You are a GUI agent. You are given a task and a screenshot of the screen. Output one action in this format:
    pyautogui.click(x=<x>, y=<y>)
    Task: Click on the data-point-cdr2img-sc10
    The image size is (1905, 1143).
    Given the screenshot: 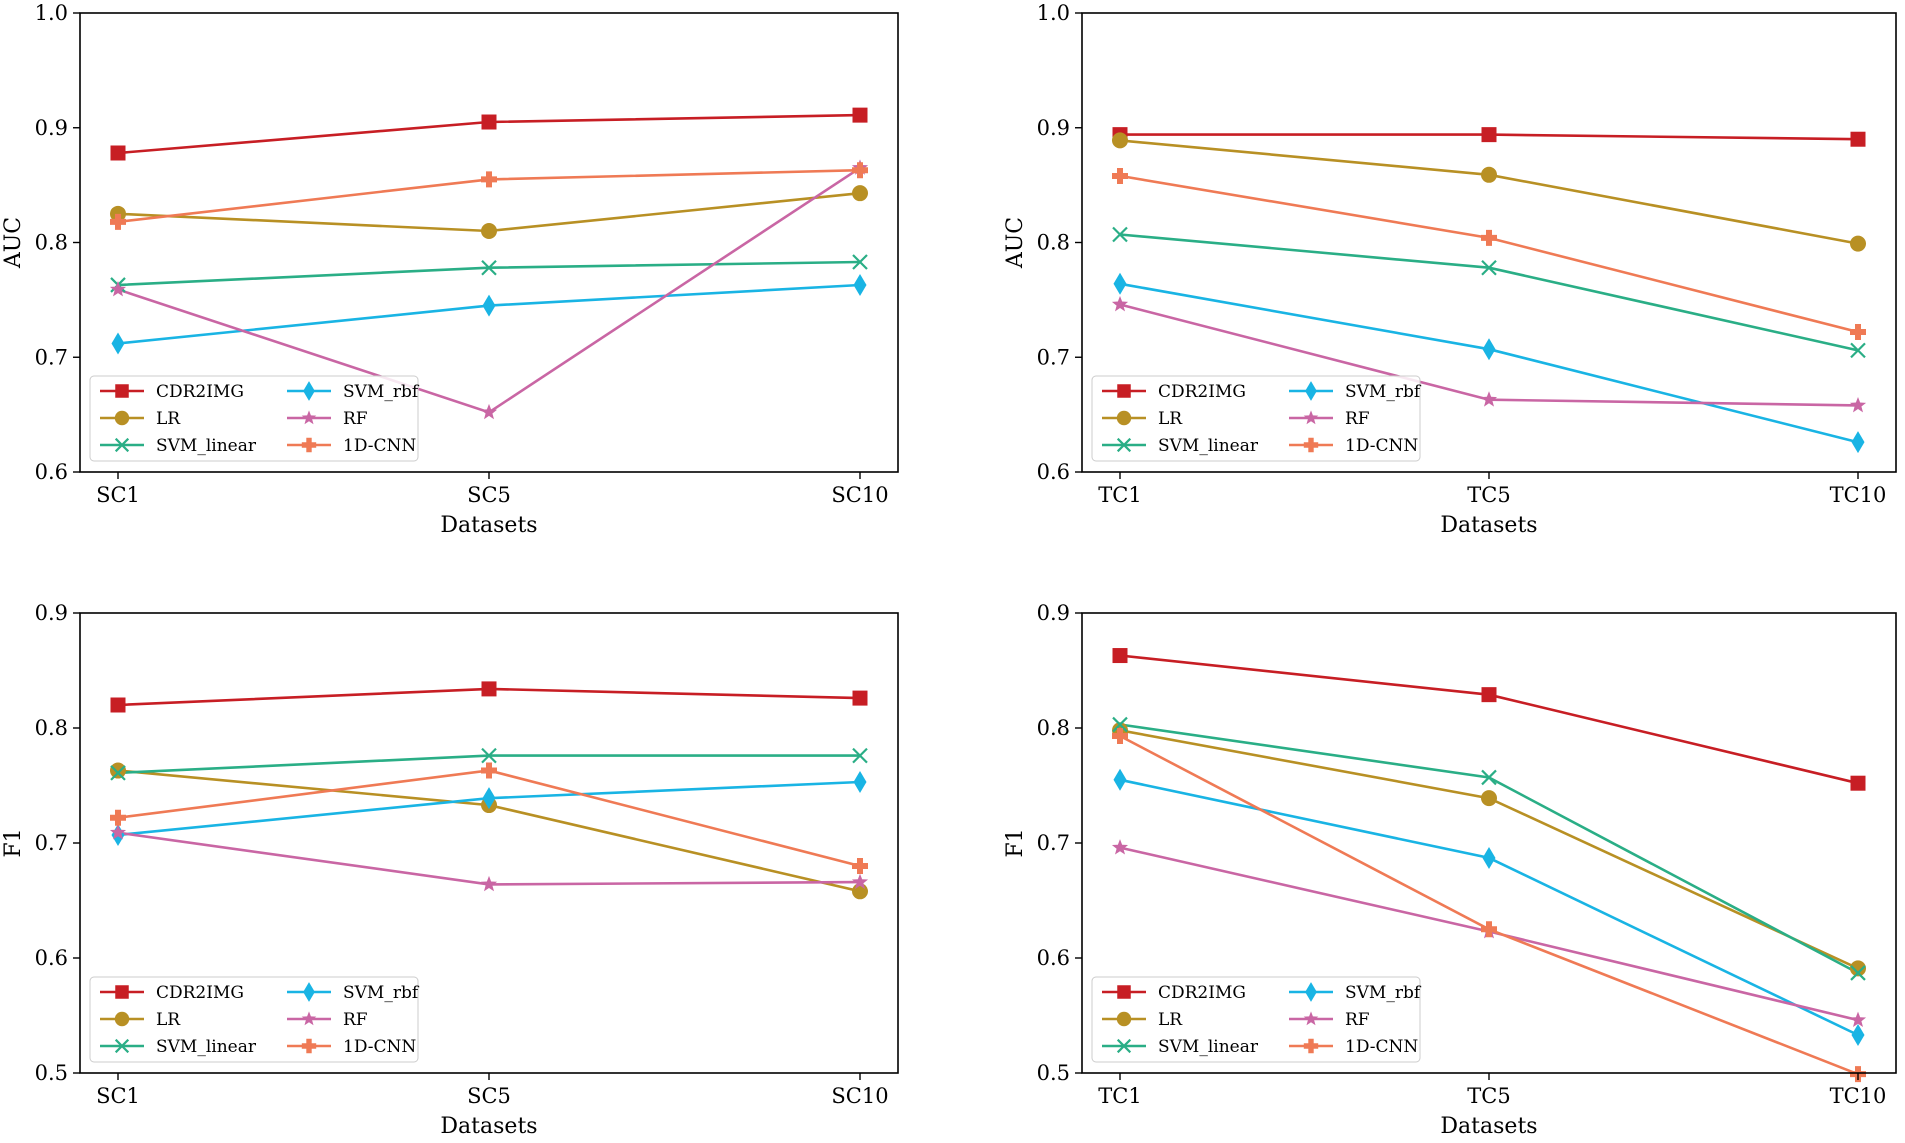 What is the action you would take?
    pyautogui.click(x=860, y=115)
    